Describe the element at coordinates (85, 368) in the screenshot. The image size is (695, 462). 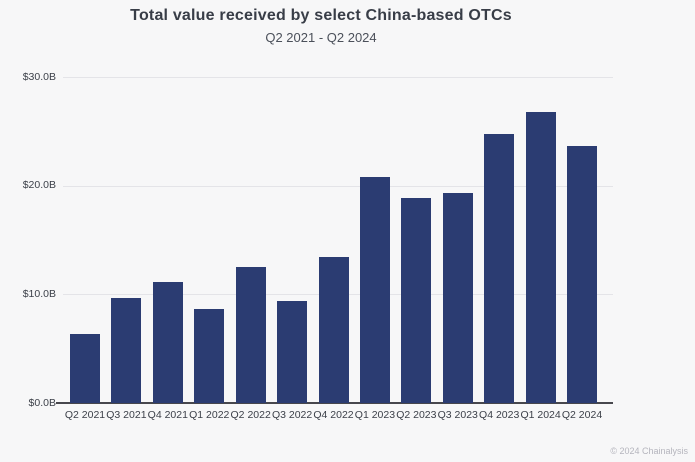
I see `bar-q2-2021` at that location.